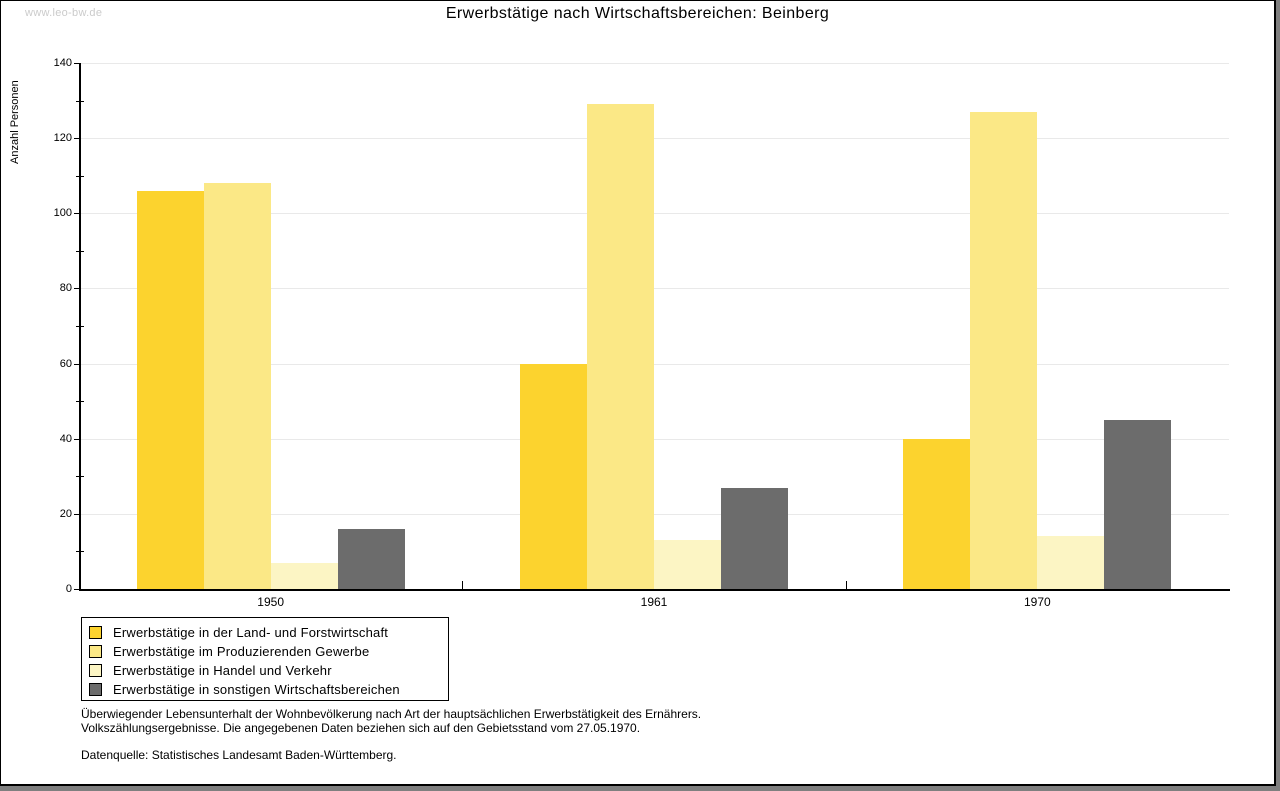 This screenshot has height=791, width=1280. I want to click on y-tick-label: 100, so click(62, 213).